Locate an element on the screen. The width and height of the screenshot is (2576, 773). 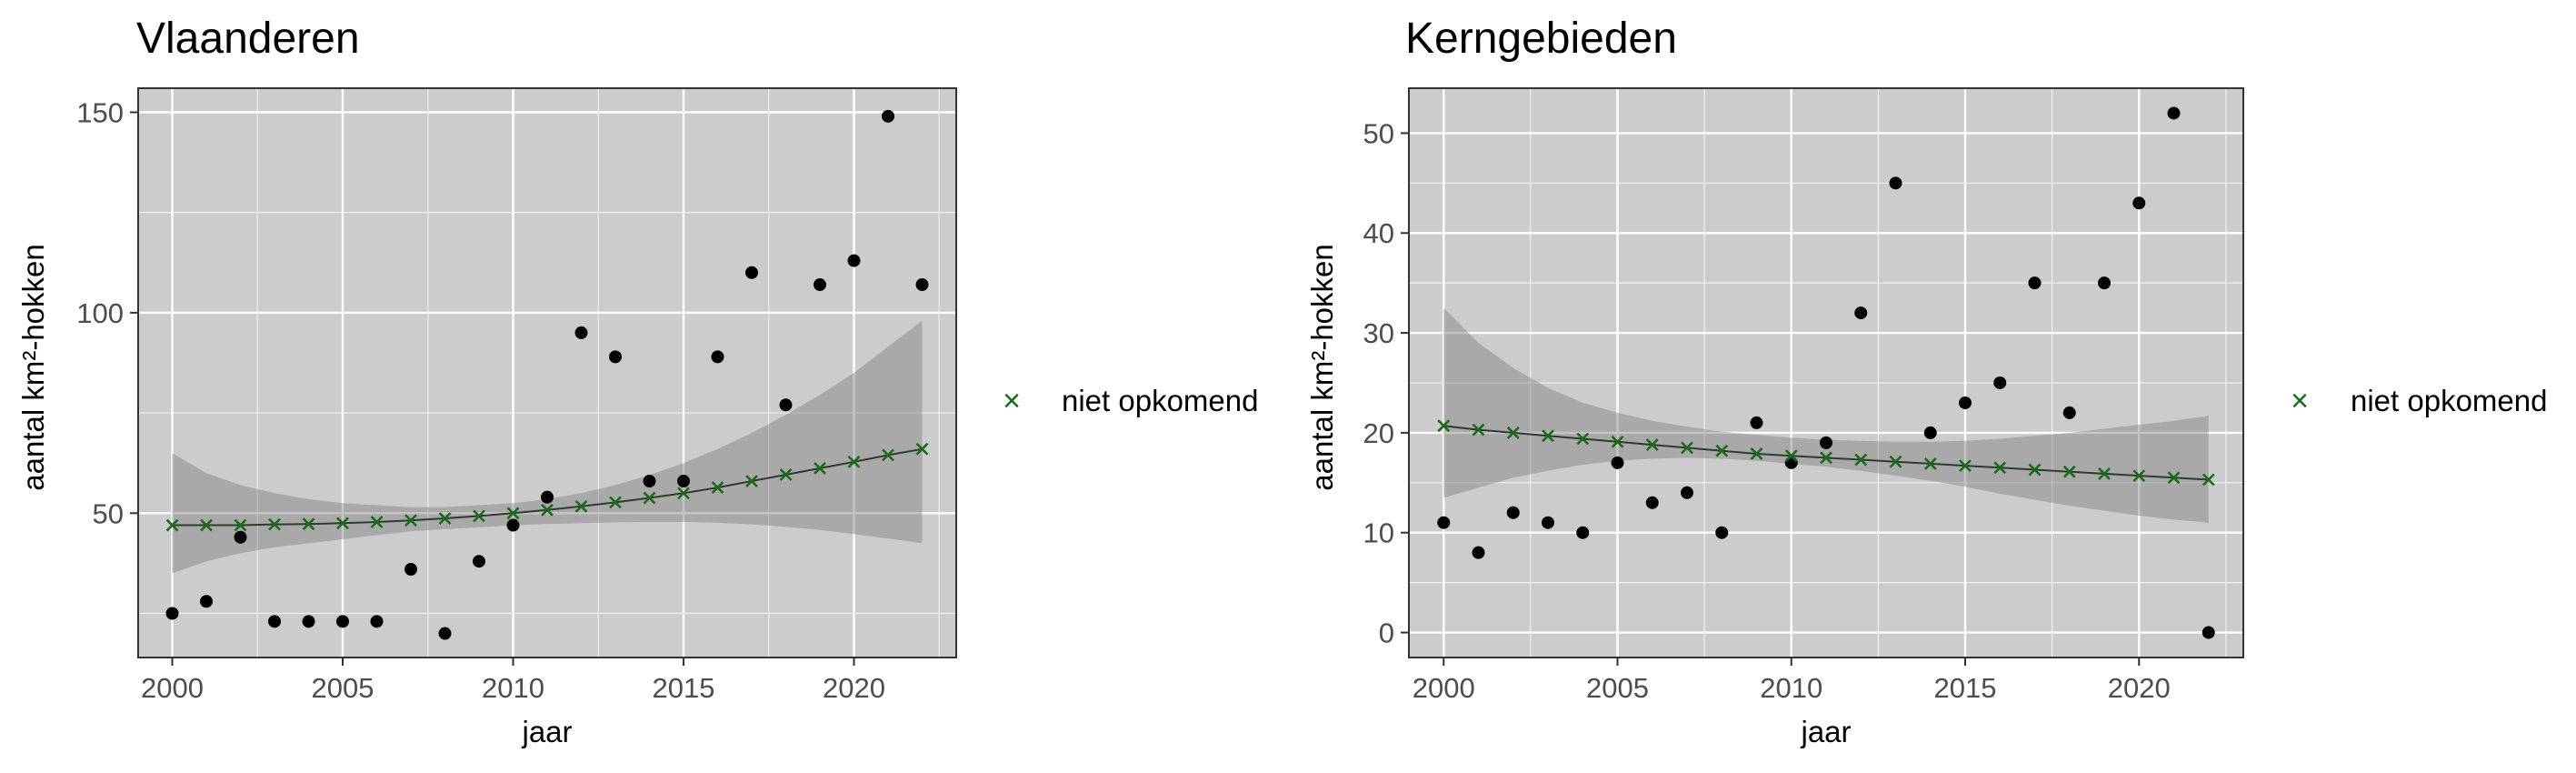
y-tick-label: 20 is located at coordinates (1379, 433).